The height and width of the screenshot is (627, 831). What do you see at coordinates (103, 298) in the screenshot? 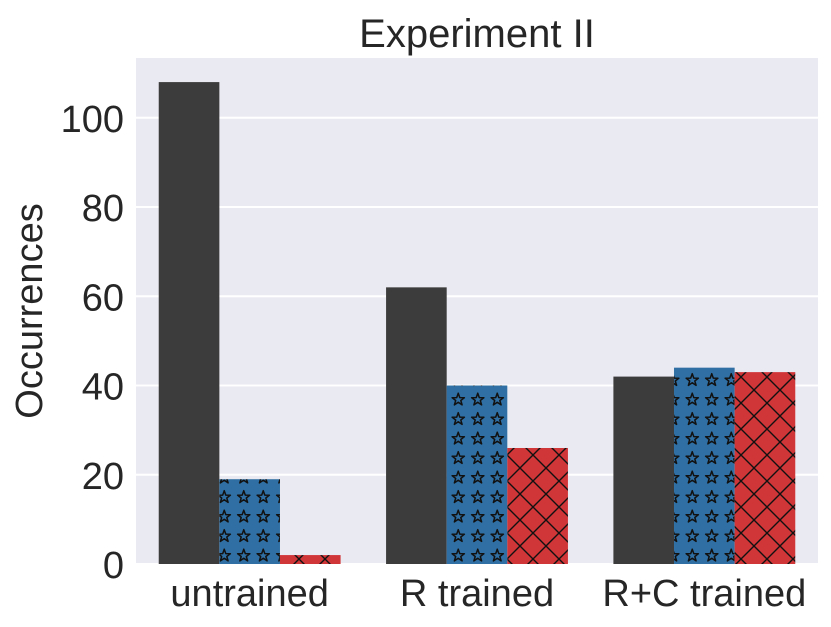
I see `y-tick-label: 60` at bounding box center [103, 298].